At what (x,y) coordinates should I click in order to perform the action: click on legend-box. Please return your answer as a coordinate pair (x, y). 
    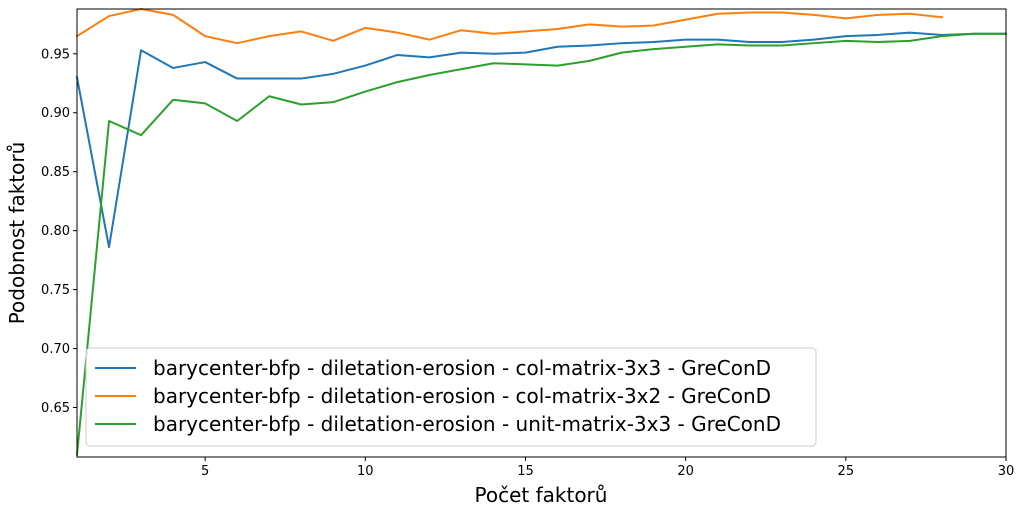
    Looking at the image, I should click on (451, 397).